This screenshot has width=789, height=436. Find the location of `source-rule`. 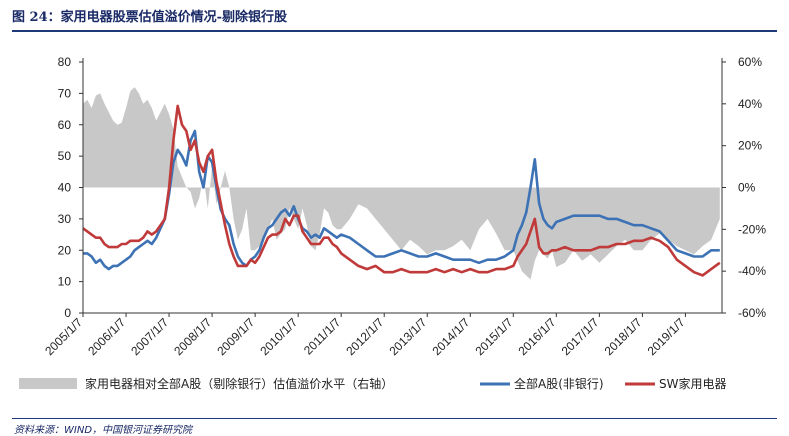

source-rule is located at coordinates (394, 418).